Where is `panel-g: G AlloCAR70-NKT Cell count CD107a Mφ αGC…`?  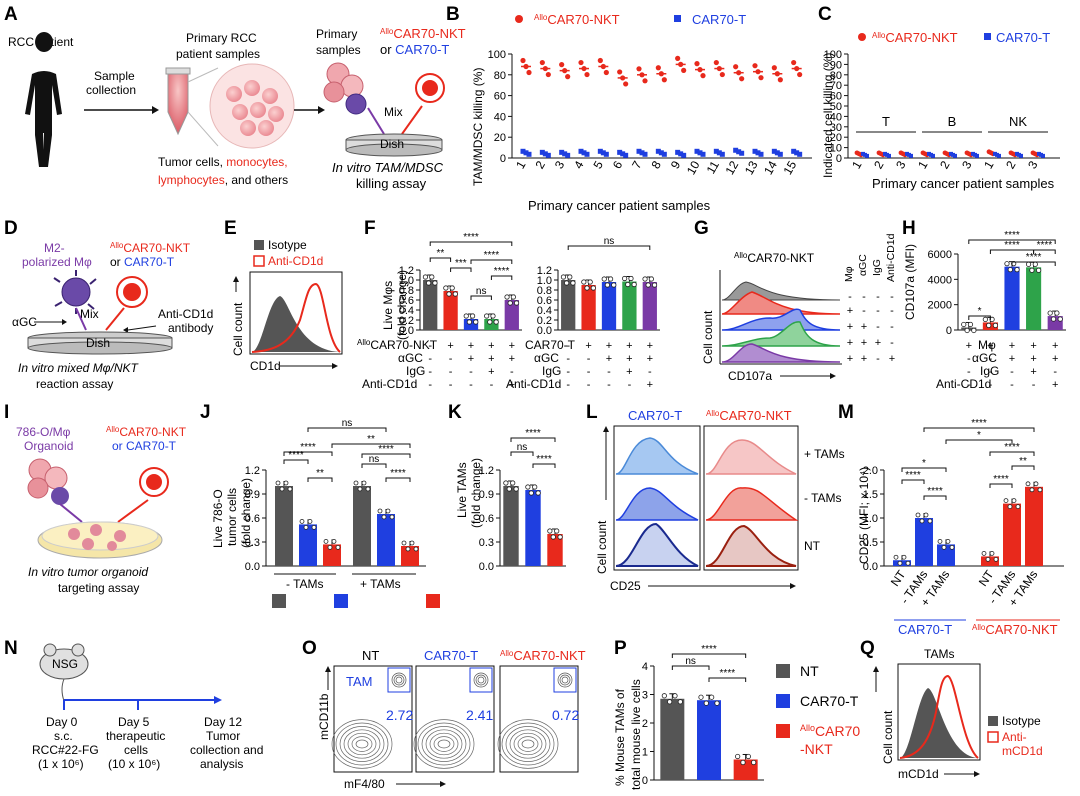
panel-g: G AlloCAR70-NKT Cell count CD107a Mφ αGC… is located at coordinates (795, 300).